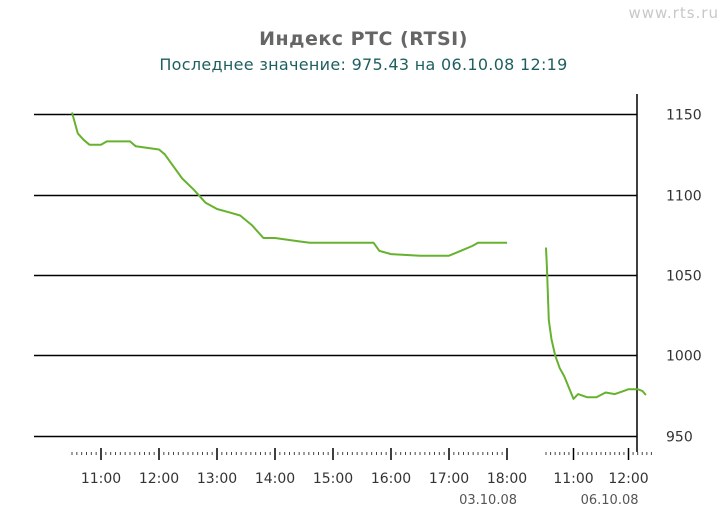 The width and height of the screenshot is (727, 517). I want to click on watermark: www.rts.ru, so click(673, 13).